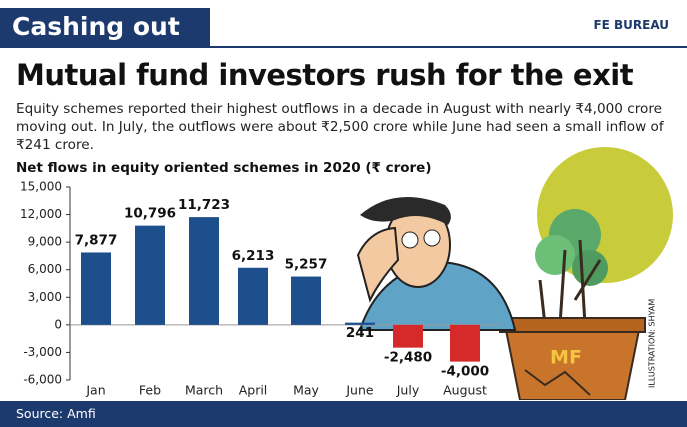 This screenshot has width=687, height=427. Describe the element at coordinates (343, 28) in the screenshot. I see `header-bar: Cashing out FE BUREAU` at that location.